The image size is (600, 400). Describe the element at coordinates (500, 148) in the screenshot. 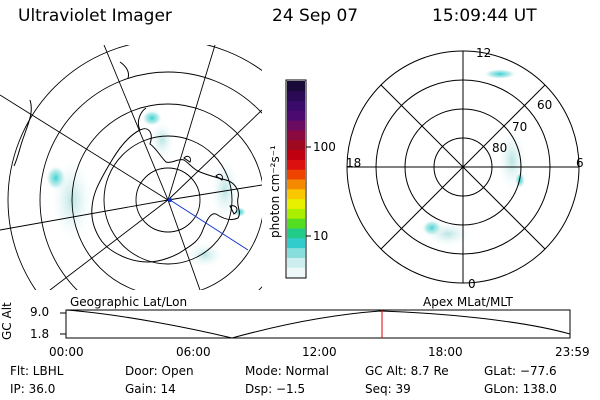

I see `mlat-label-80: 80` at that location.